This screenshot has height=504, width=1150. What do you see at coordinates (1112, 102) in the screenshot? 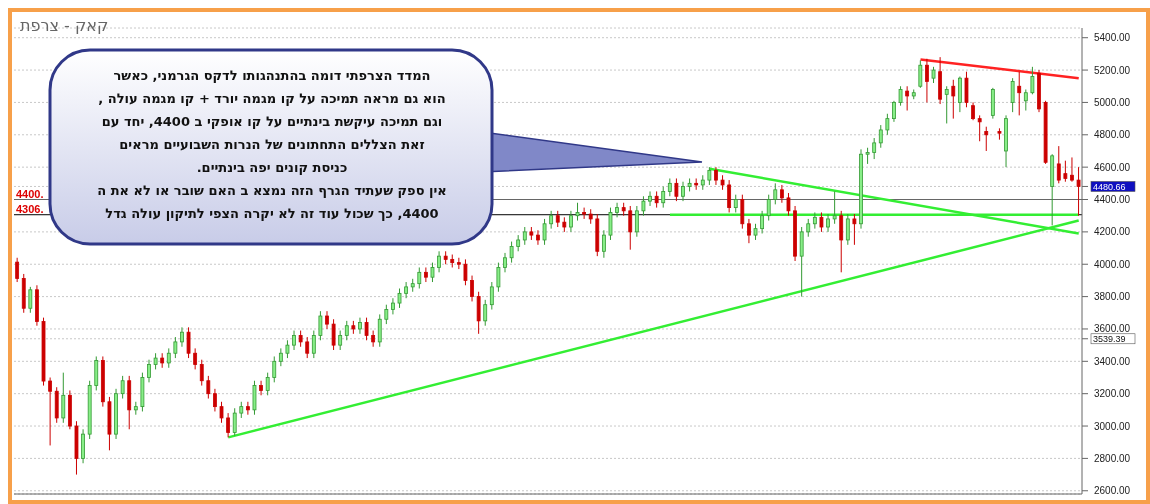
I see `y-tick-label: 5000.00` at bounding box center [1112, 102].